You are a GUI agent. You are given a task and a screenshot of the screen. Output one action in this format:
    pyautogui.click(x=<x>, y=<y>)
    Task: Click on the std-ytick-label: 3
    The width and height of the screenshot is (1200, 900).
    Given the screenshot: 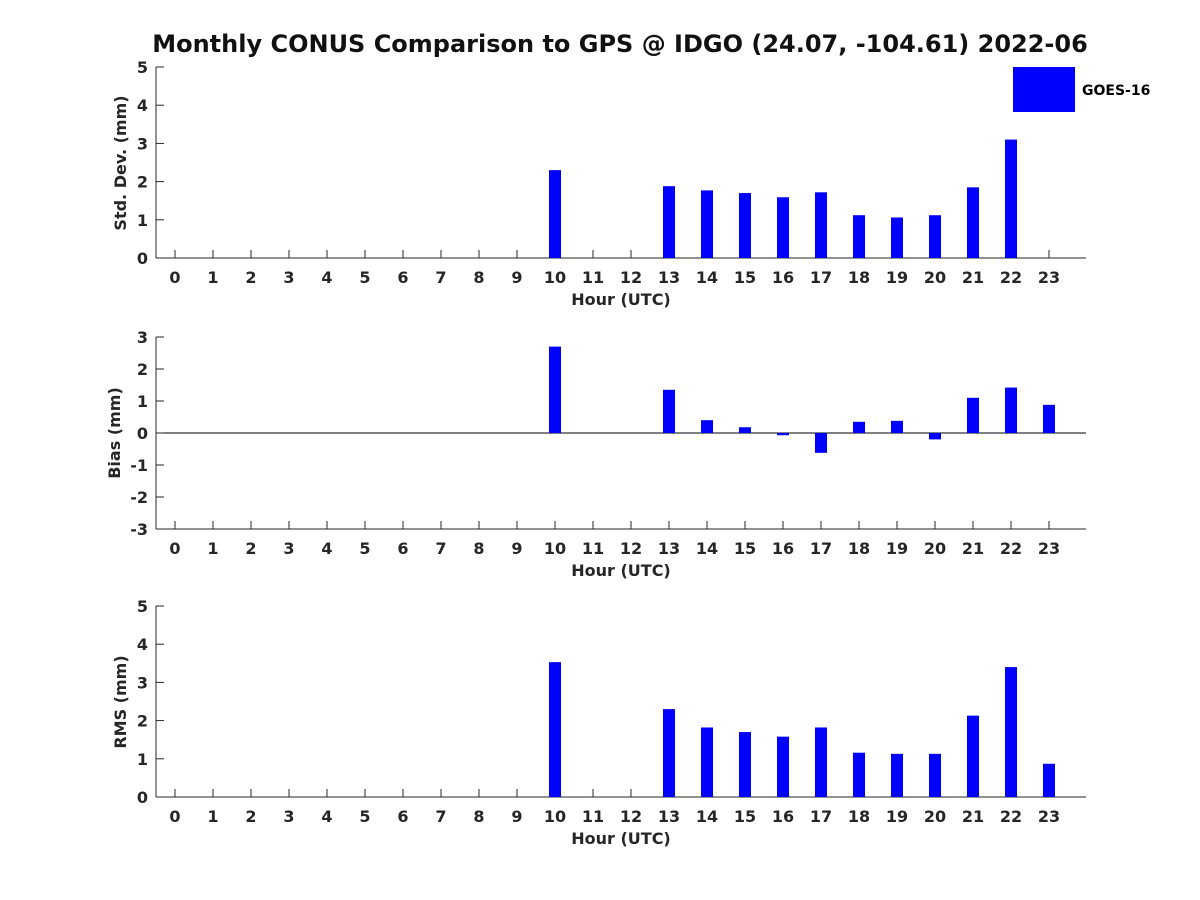 What is the action you would take?
    pyautogui.click(x=142, y=143)
    